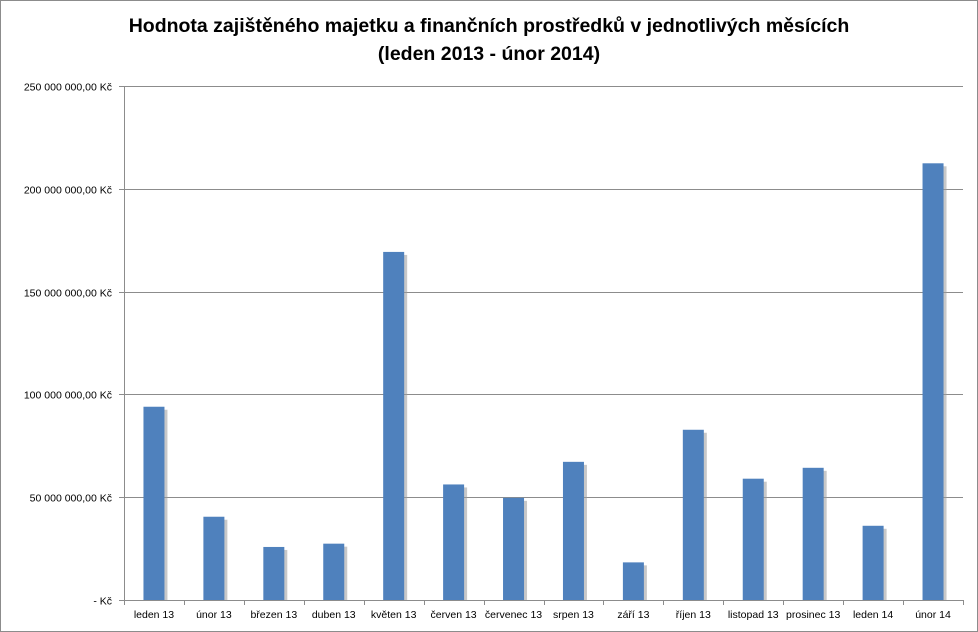  Describe the element at coordinates (68, 294) in the screenshot. I see `y-tick-label: 150 000 000,00 Kč` at that location.